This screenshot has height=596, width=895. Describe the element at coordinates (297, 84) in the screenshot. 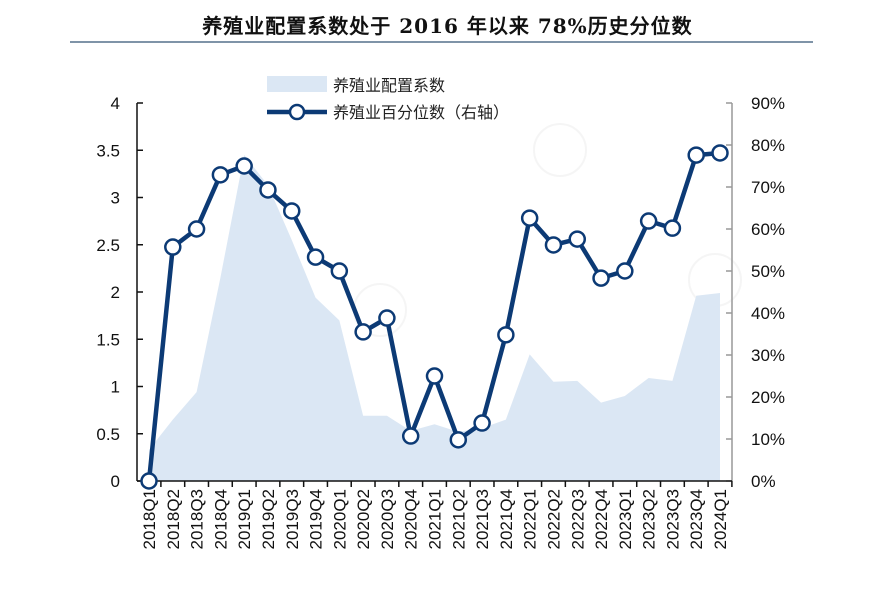

I see `legend-area-swatch` at that location.